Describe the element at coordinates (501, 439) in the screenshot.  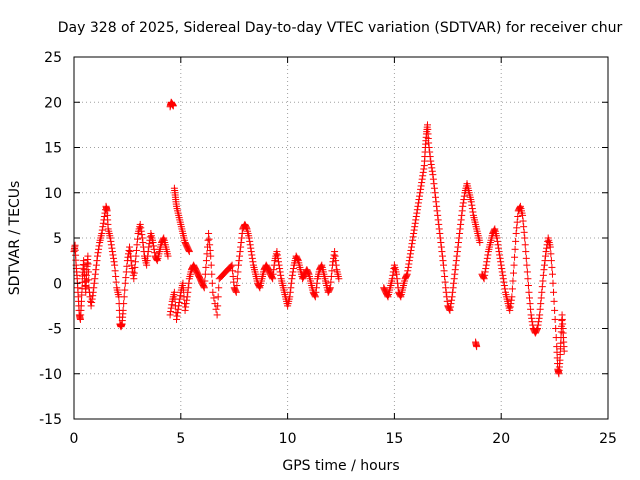
I see `x-tick-label: 20` at that location.